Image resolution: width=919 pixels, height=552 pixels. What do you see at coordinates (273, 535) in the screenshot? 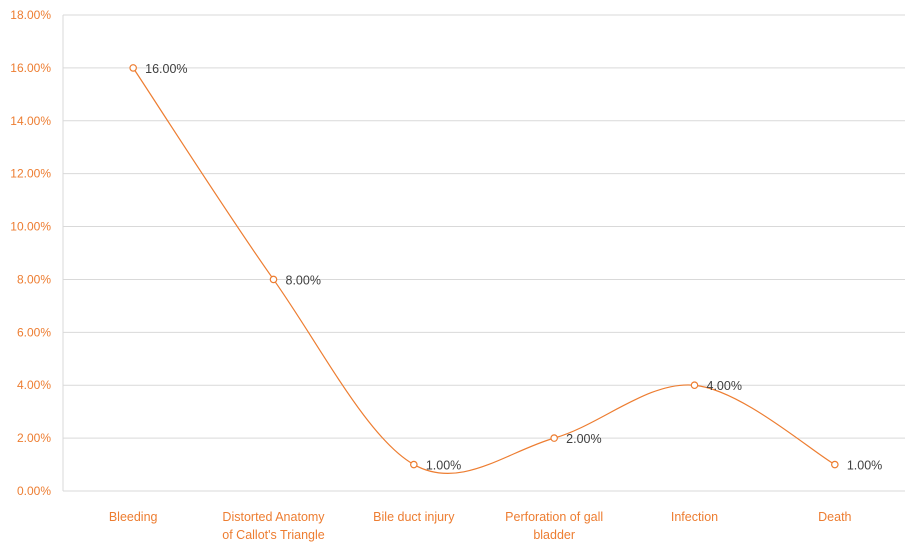
I see `x-tick-label-line: of Callot's Triangle` at bounding box center [273, 535].